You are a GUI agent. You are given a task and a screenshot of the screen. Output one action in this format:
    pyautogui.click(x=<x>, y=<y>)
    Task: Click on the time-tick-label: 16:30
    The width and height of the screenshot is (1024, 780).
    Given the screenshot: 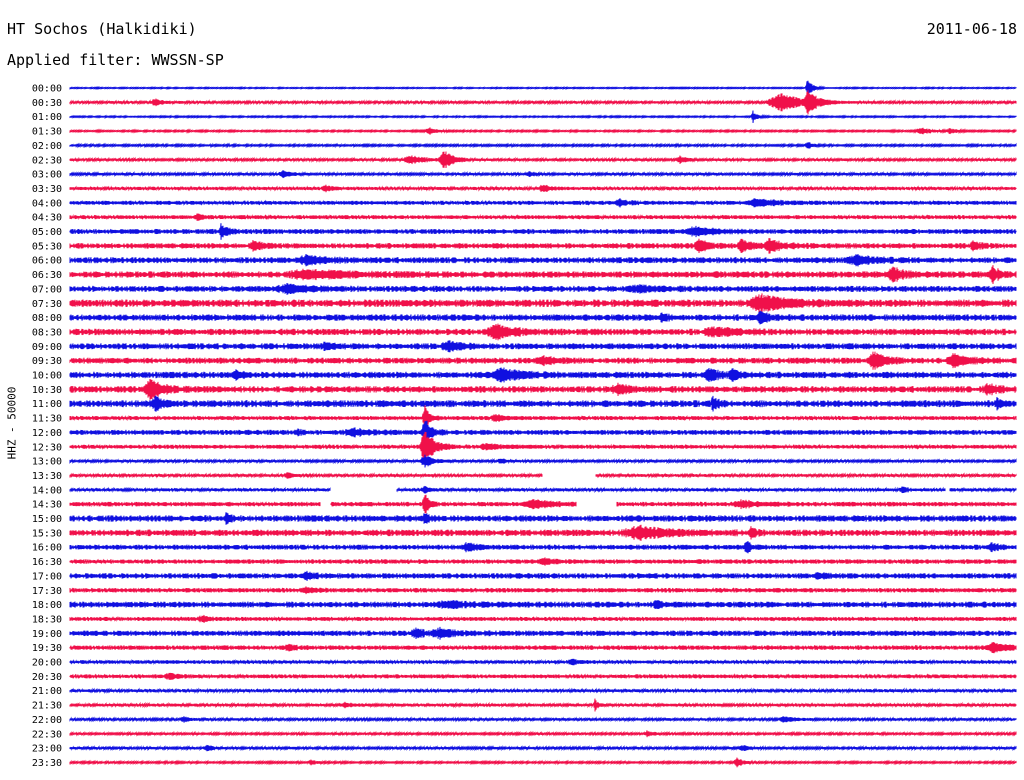 What is the action you would take?
    pyautogui.click(x=47, y=562)
    